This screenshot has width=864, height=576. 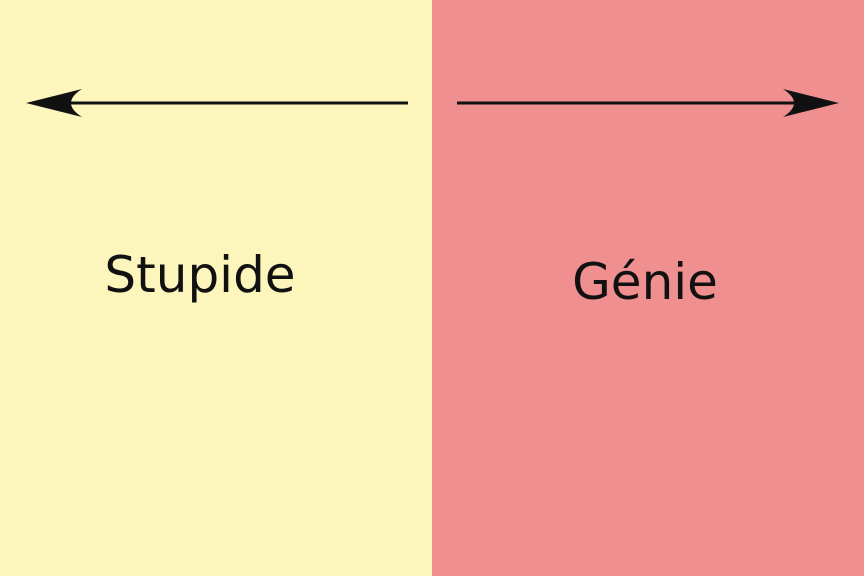 What do you see at coordinates (645, 282) in the screenshot?
I see `genie-label: Génie` at bounding box center [645, 282].